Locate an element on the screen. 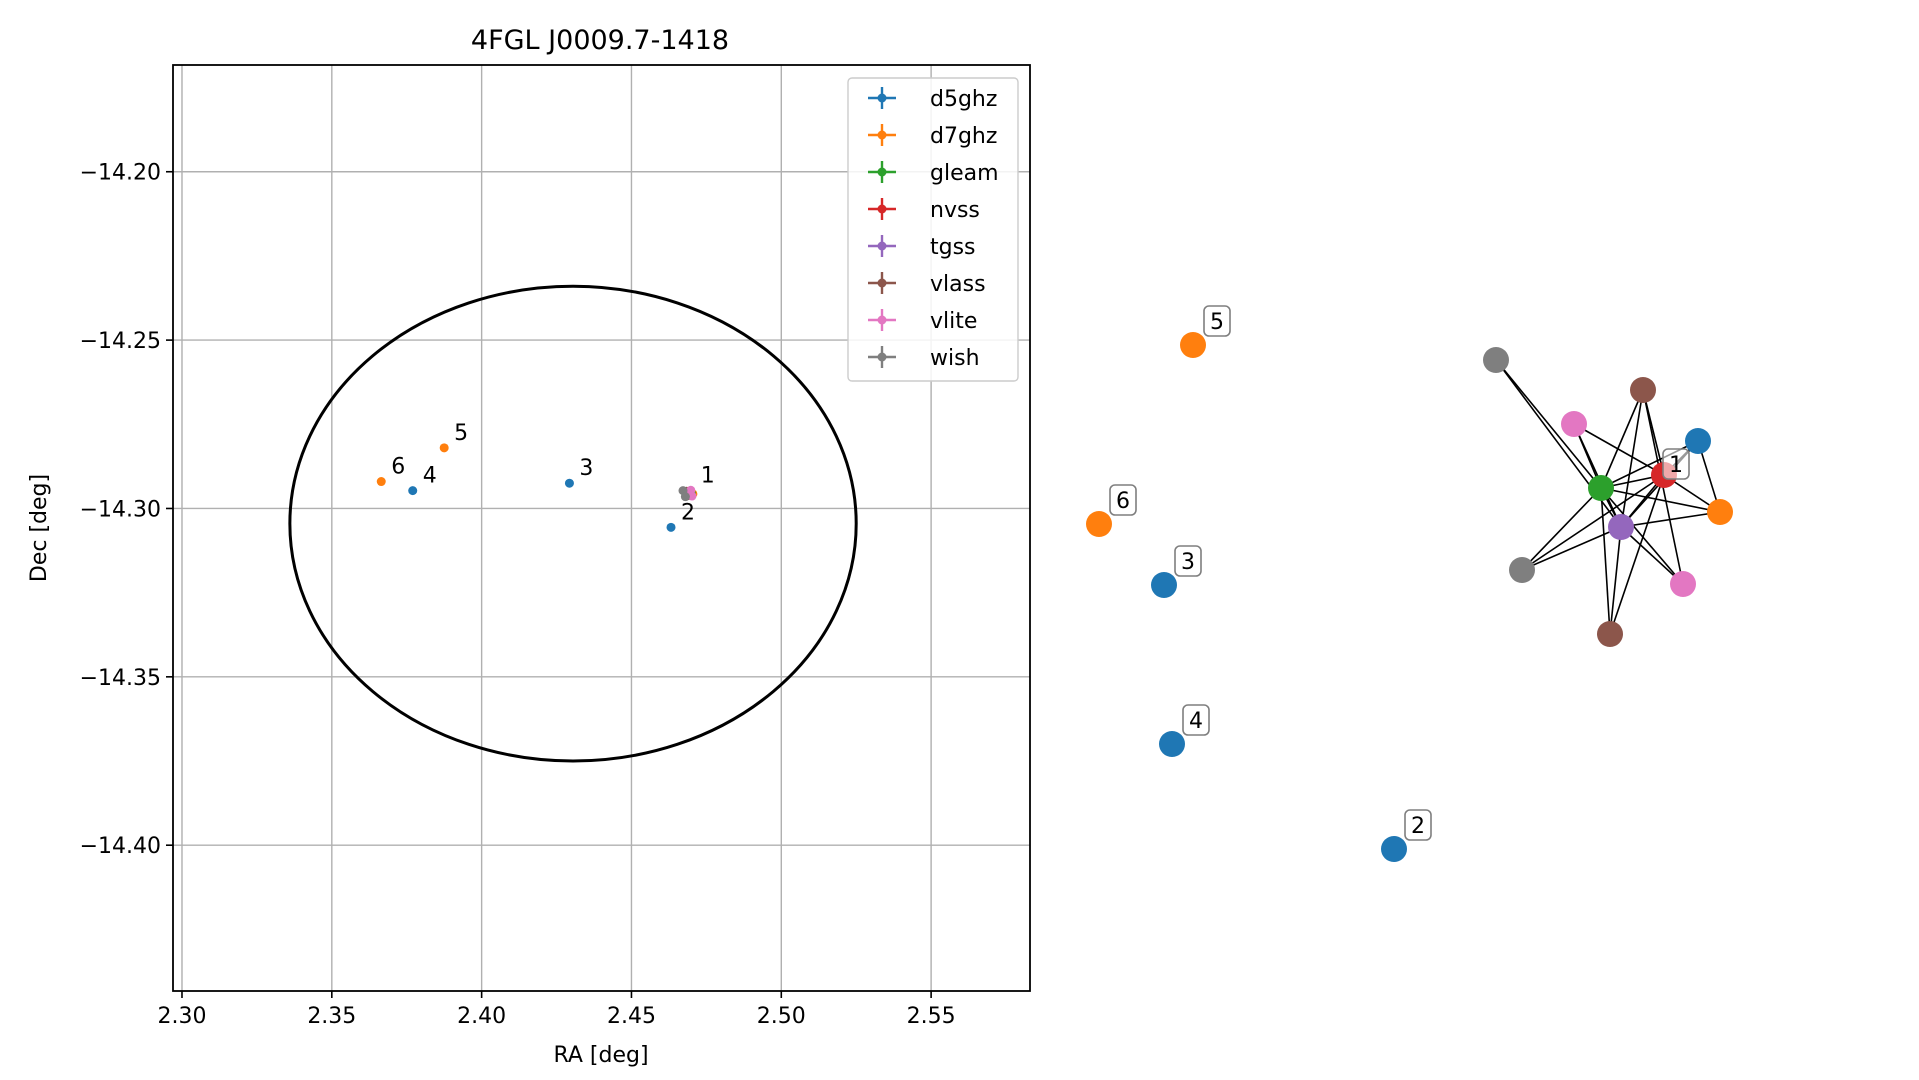  localization-ellipse is located at coordinates (573, 523).